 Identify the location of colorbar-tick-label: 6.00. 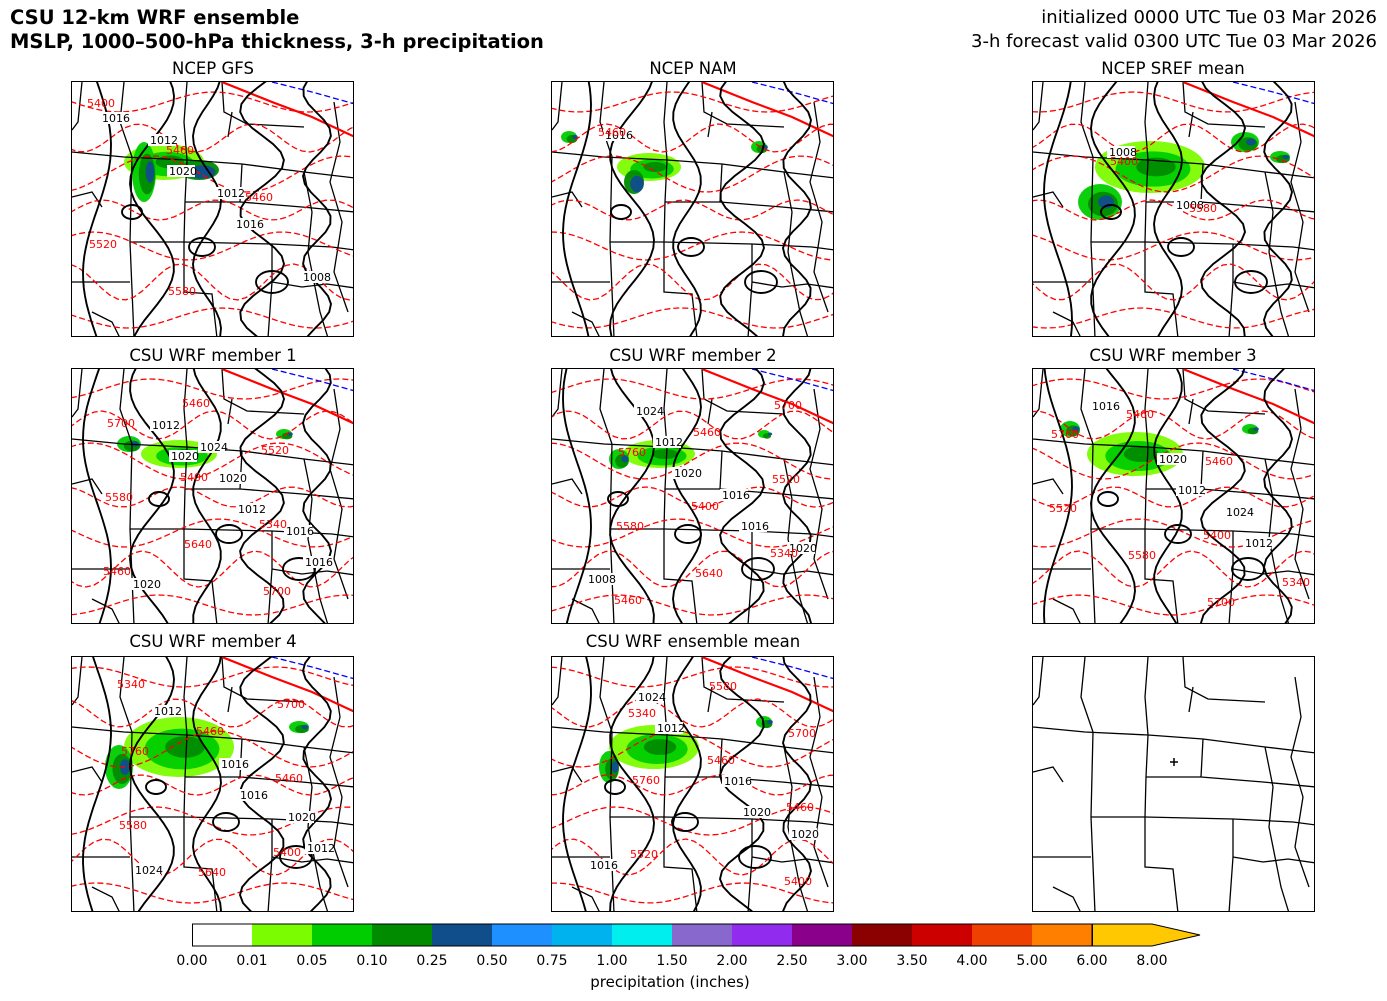
(1092, 961).